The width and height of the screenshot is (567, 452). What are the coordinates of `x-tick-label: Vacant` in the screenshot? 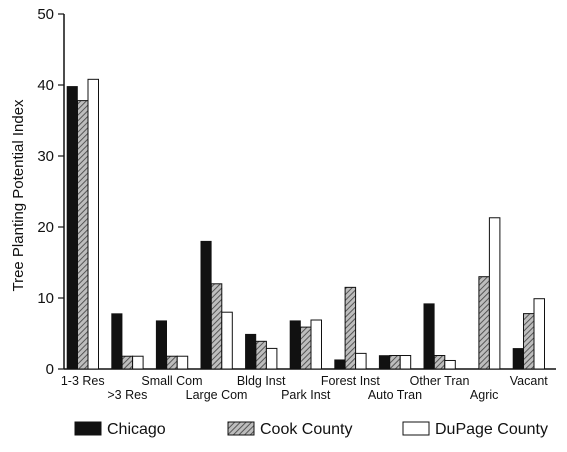 It's located at (529, 381).